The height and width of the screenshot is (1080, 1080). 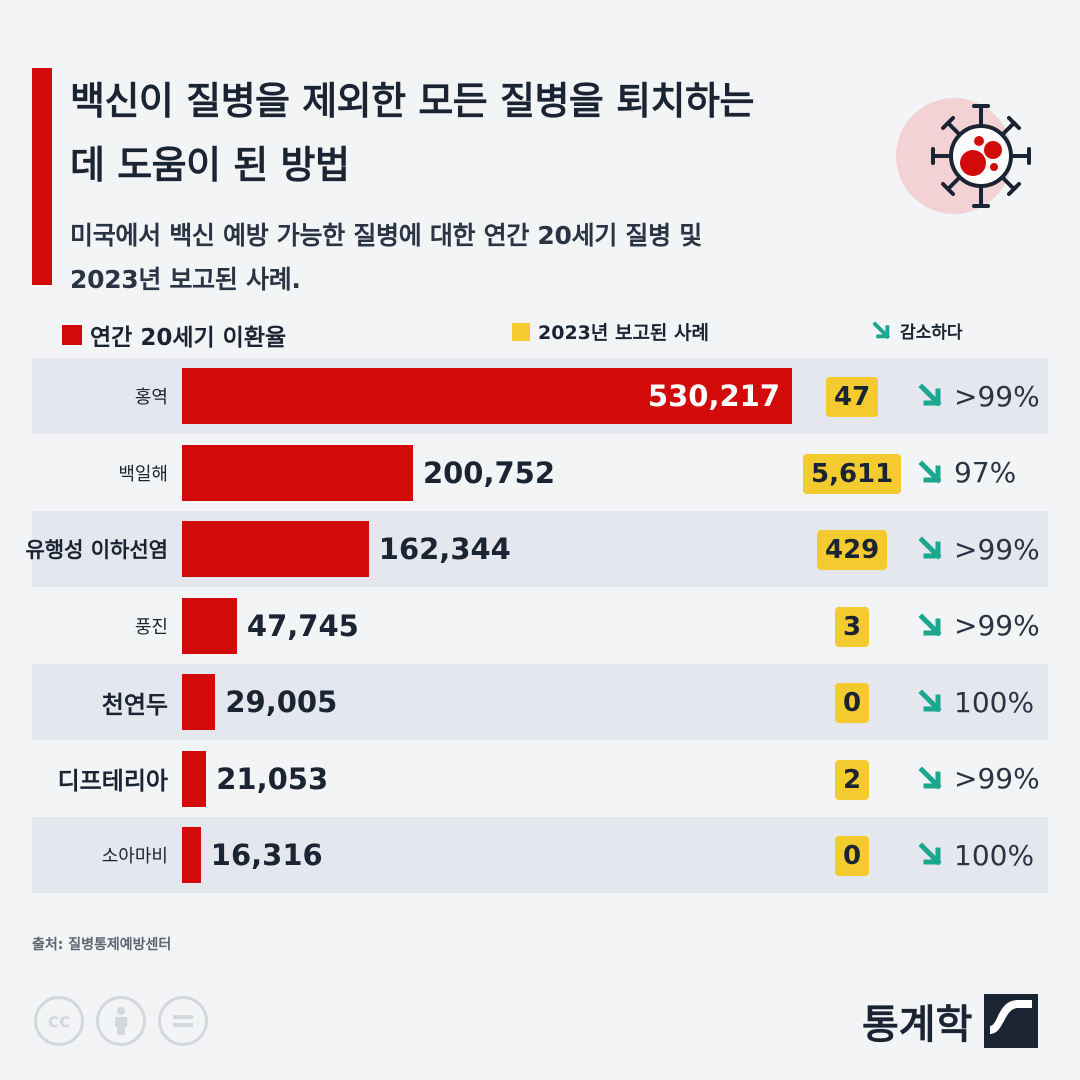 What do you see at coordinates (917, 1025) in the screenshot?
I see `brand-name: 통계학` at bounding box center [917, 1025].